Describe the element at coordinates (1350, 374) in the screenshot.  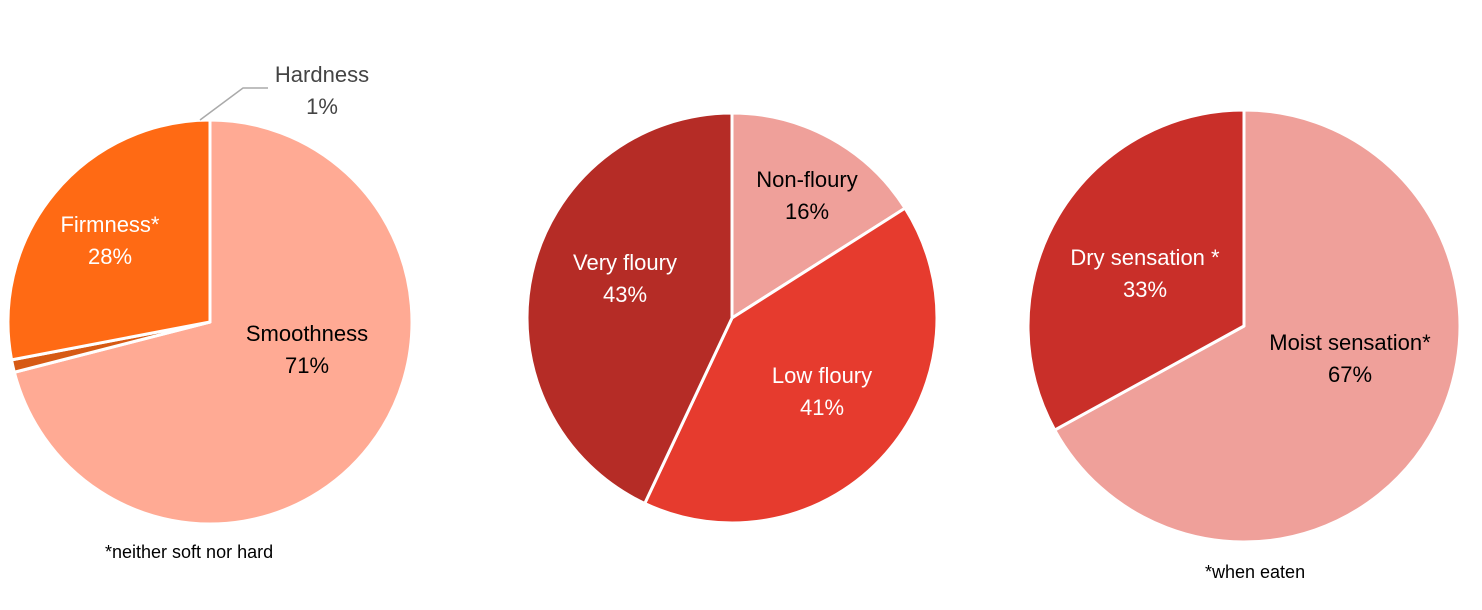
I see `slice-value-moist-sensation: 67%` at that location.